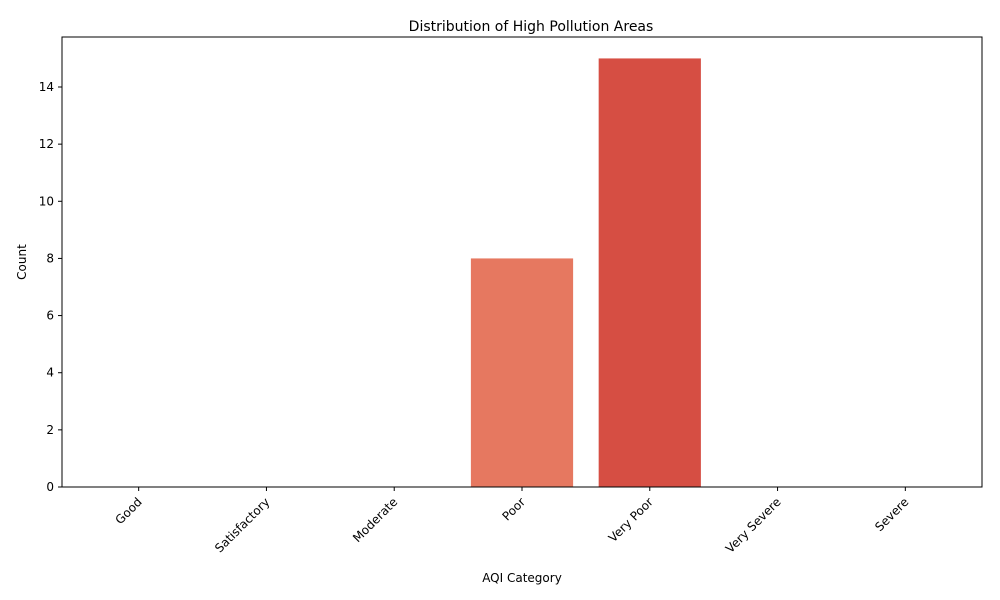 The height and width of the screenshot is (600, 1000). Describe the element at coordinates (631, 520) in the screenshot. I see `x-tick-label: Very Poor` at that location.